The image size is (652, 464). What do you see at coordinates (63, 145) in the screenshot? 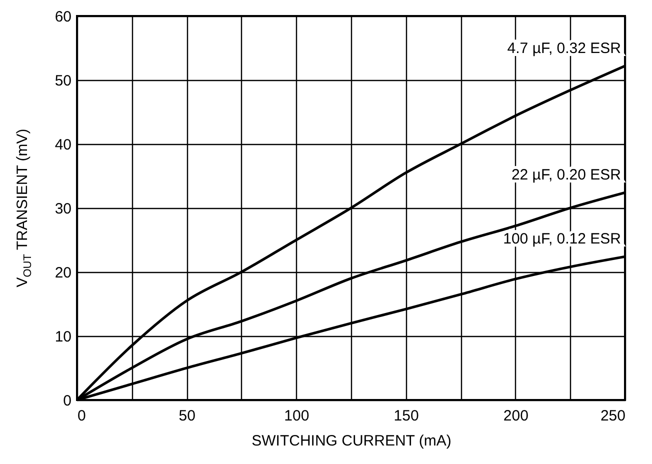
I see `y-tick-label: 40` at bounding box center [63, 145].